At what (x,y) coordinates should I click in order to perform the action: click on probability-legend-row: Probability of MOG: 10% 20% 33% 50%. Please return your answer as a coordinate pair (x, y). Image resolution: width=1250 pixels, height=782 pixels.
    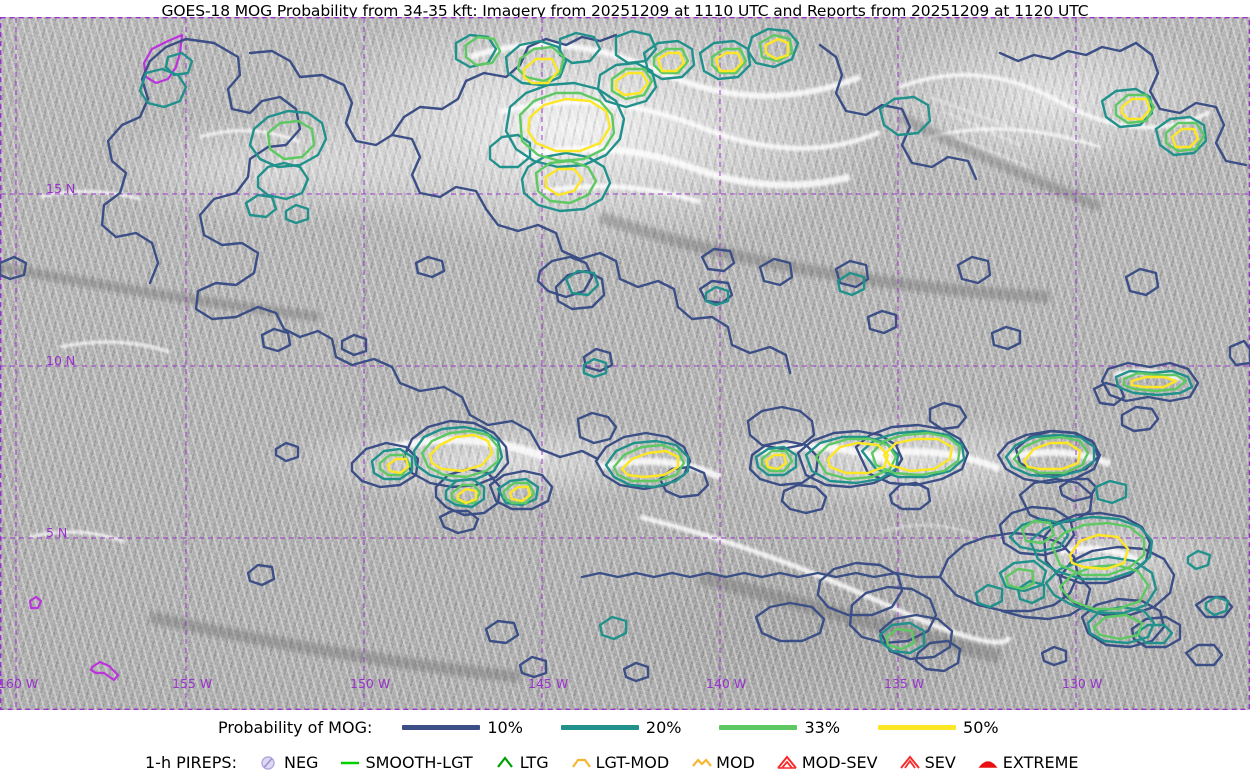
    Looking at the image, I should click on (625, 727).